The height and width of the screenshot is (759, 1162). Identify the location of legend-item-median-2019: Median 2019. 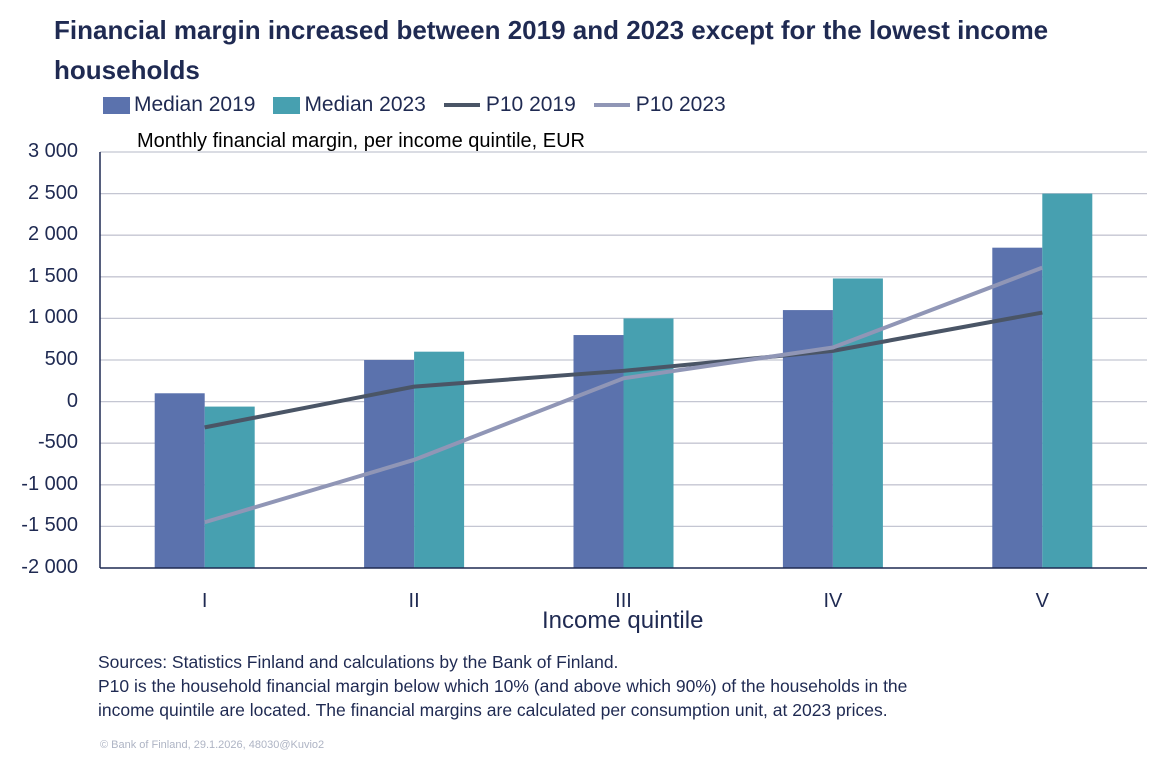
(179, 105).